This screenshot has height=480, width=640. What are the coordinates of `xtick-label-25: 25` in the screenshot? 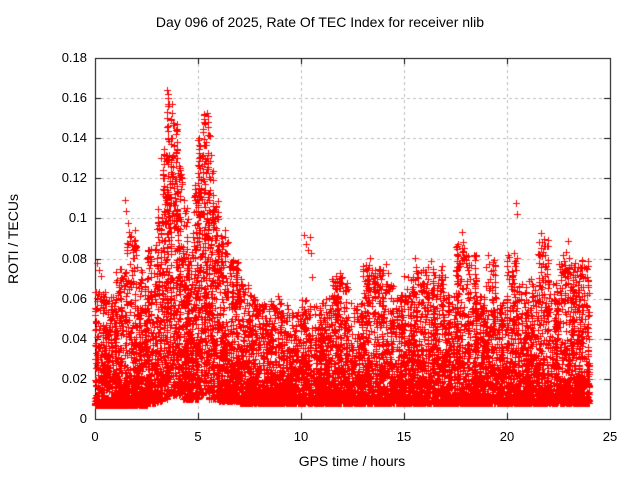 It's located at (610, 436).